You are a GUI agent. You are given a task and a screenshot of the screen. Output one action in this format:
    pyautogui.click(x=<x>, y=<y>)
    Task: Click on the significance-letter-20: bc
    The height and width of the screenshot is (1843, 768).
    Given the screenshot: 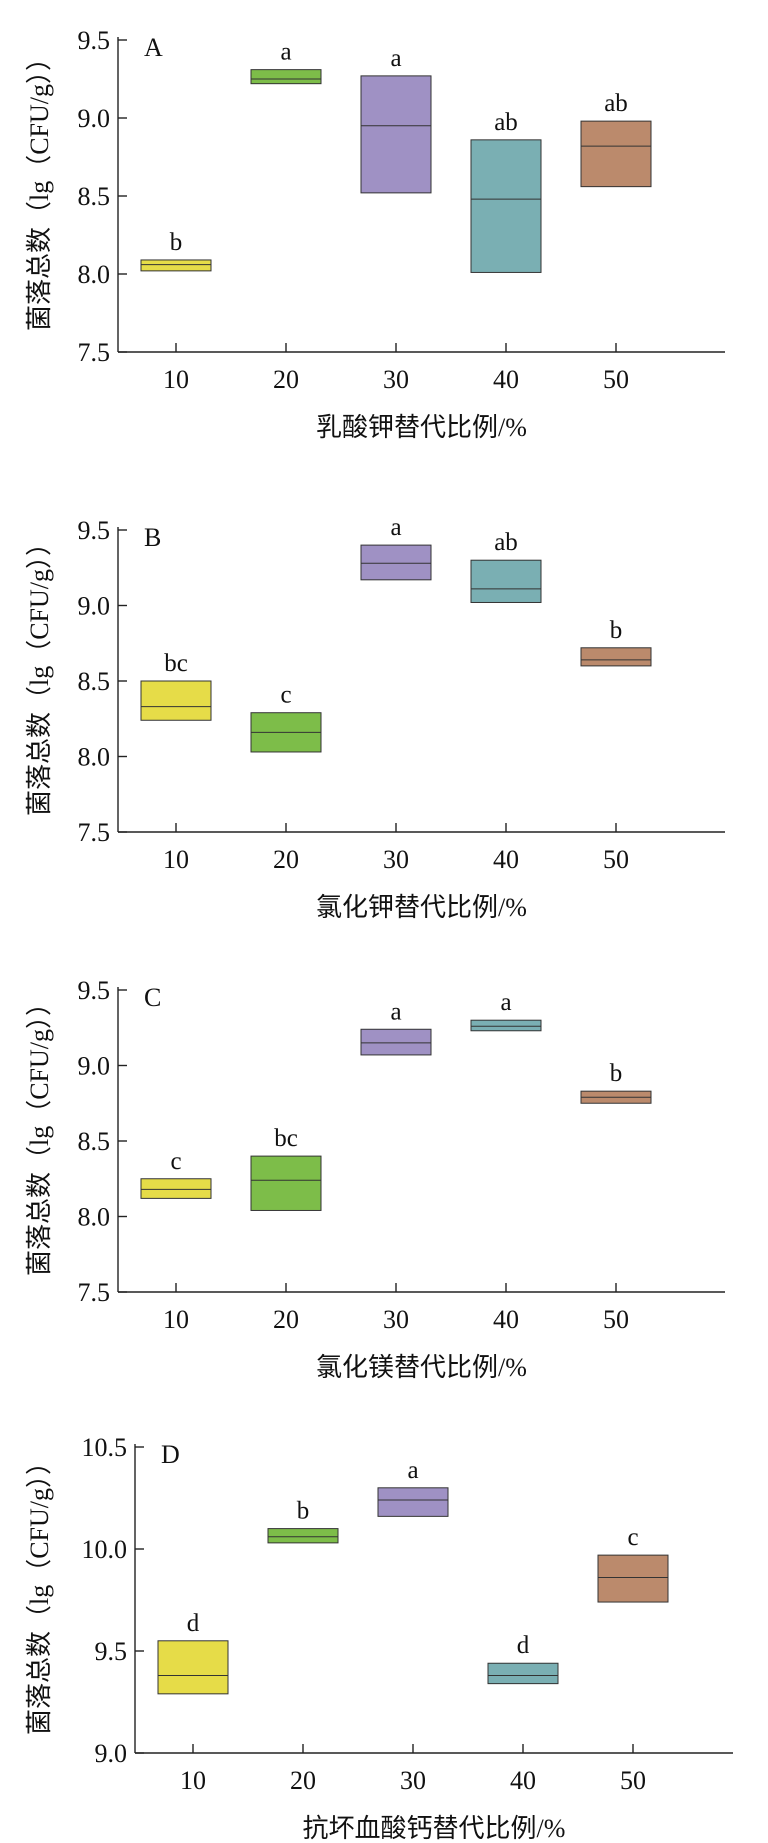 What is the action you would take?
    pyautogui.click(x=286, y=1138)
    